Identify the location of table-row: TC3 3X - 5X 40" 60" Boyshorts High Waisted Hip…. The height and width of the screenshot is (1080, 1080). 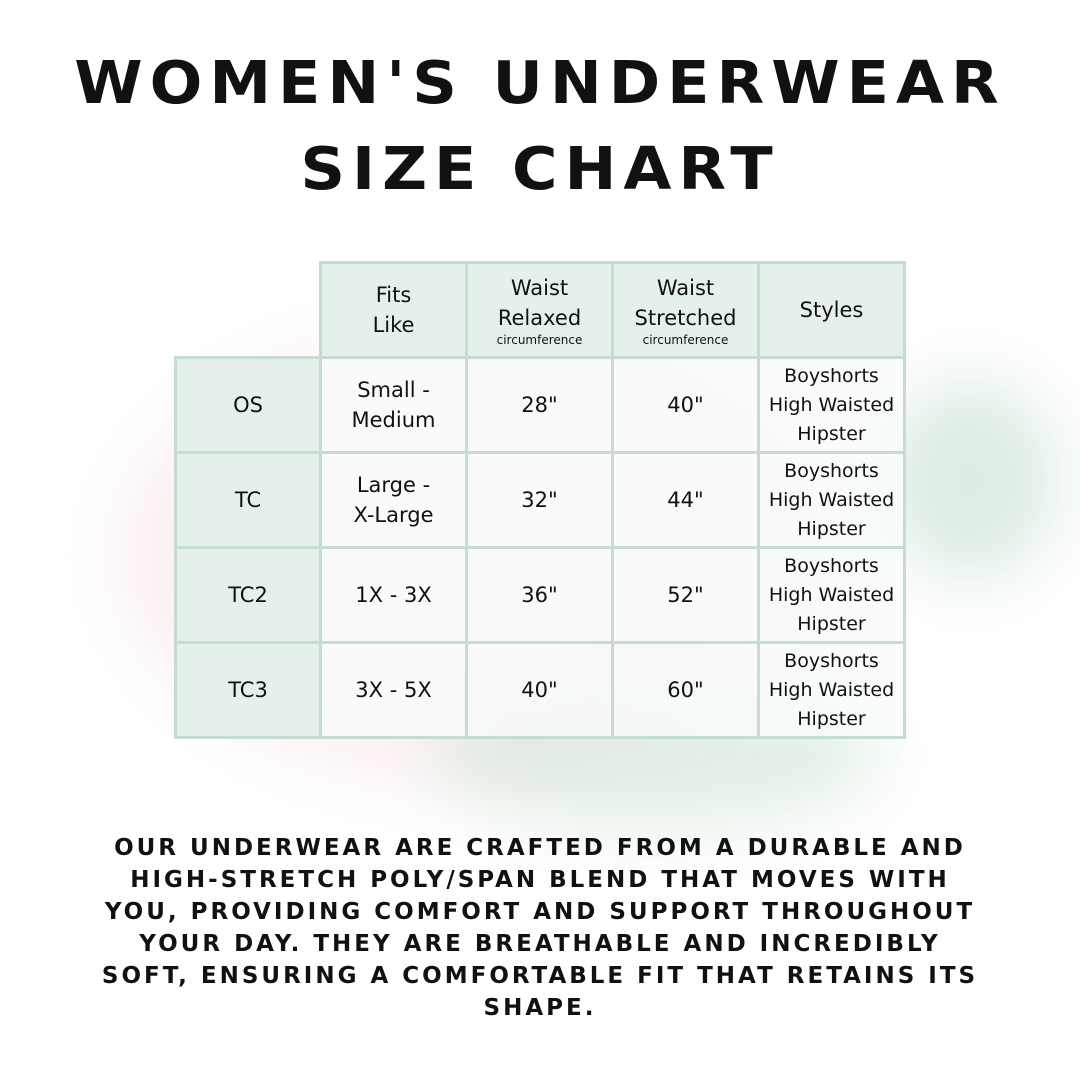
(540, 690).